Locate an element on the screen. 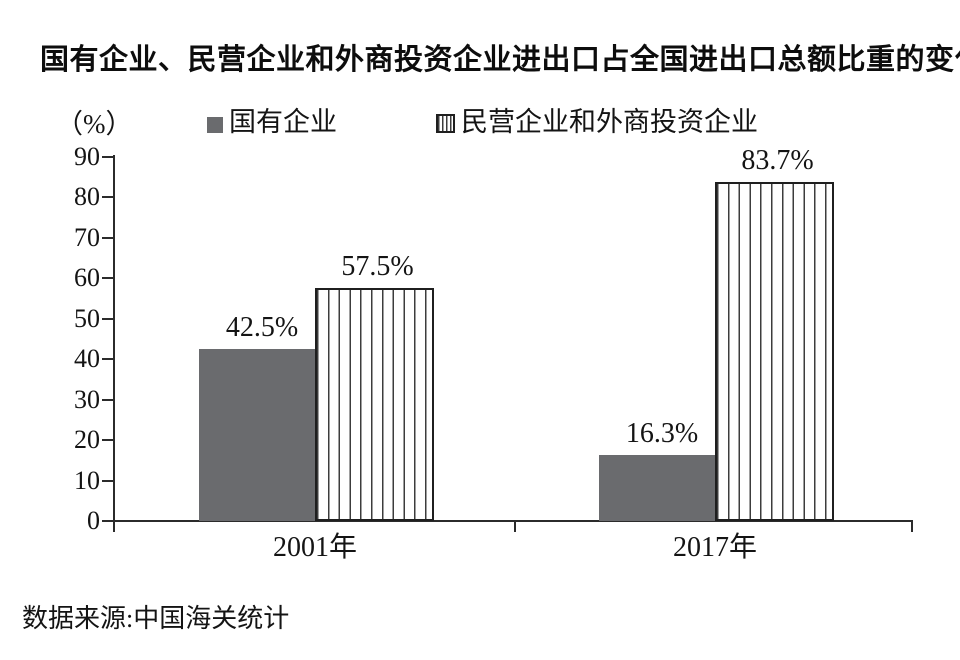  bar-2017年-民营企业和外商投资企业 is located at coordinates (774, 351).